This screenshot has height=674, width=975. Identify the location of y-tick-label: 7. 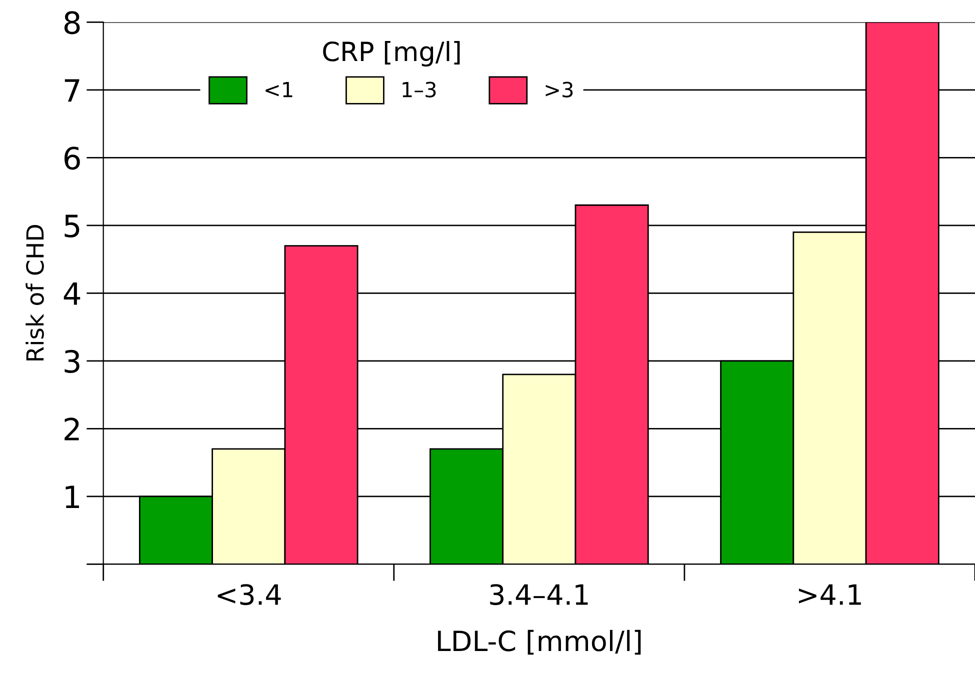
(72, 90).